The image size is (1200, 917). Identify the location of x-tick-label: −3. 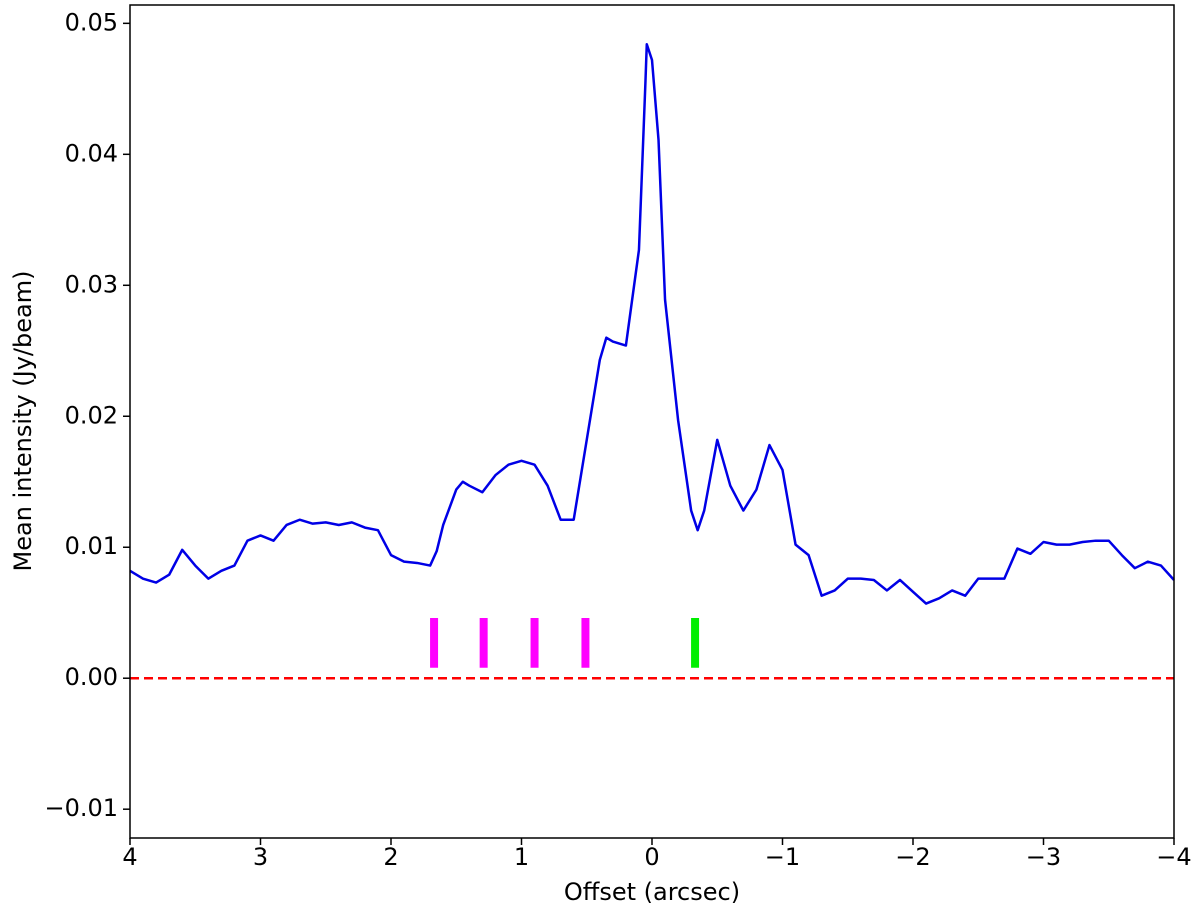
(1043, 857).